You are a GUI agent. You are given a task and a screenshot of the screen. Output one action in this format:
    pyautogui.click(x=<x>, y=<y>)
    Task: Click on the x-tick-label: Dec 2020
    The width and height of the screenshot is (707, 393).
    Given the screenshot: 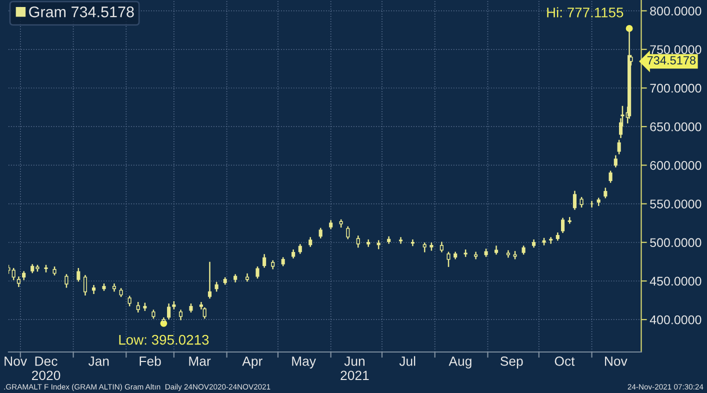 What is the action you would take?
    pyautogui.click(x=46, y=368)
    